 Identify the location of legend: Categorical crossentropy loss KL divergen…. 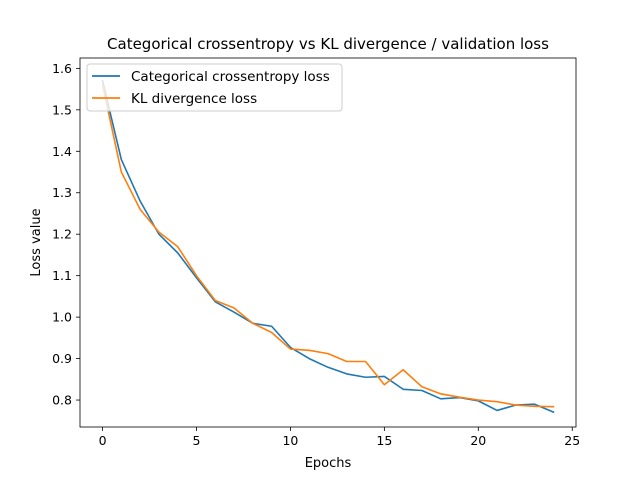
(214, 87).